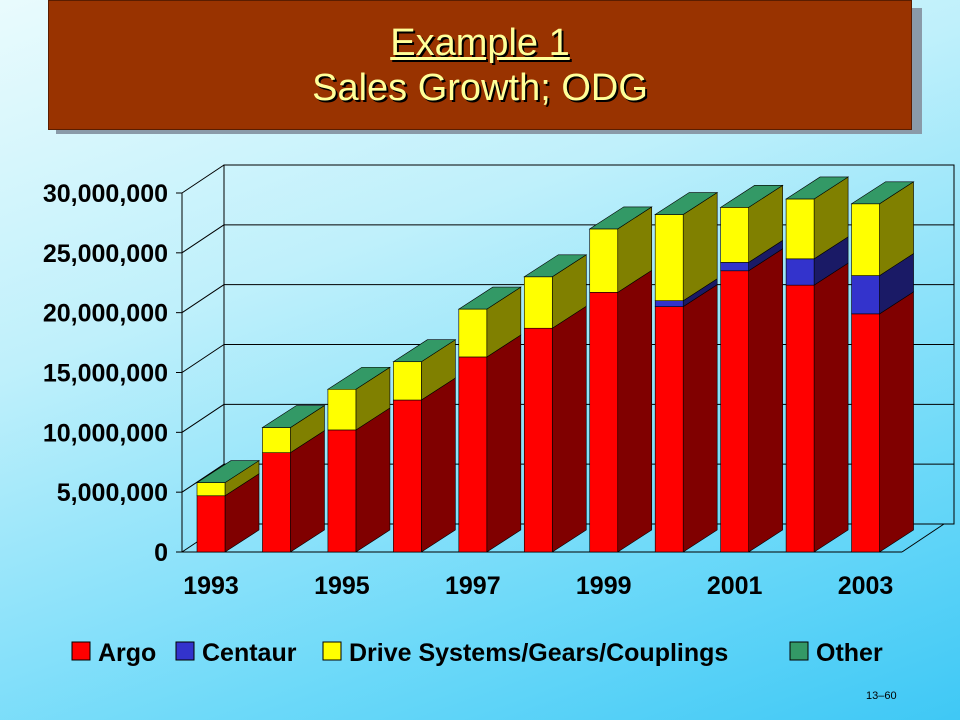 The image size is (960, 720). I want to click on y-tick-label: 20,000,000, so click(105, 314).